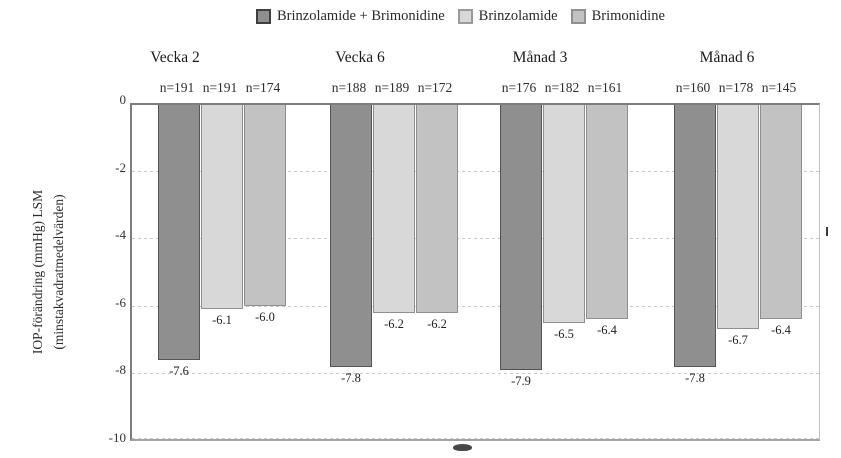  I want to click on legend-item-brimonidine: Brimonidine, so click(617, 16).